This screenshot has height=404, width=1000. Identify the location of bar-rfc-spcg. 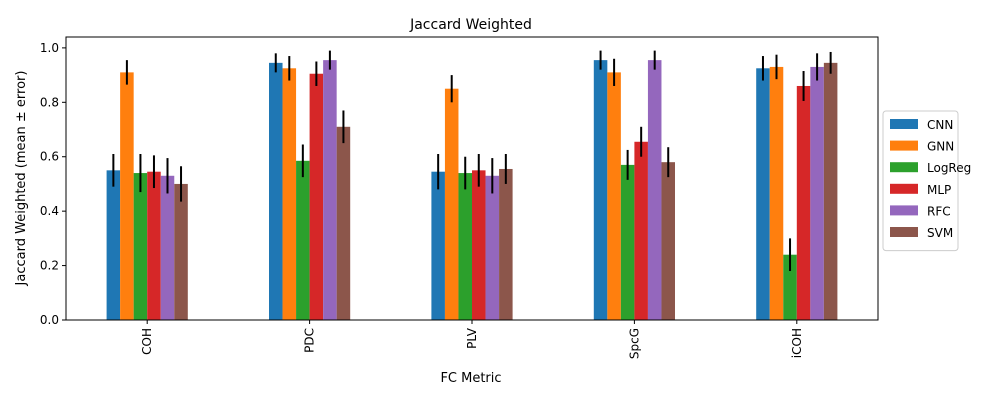
(654, 190).